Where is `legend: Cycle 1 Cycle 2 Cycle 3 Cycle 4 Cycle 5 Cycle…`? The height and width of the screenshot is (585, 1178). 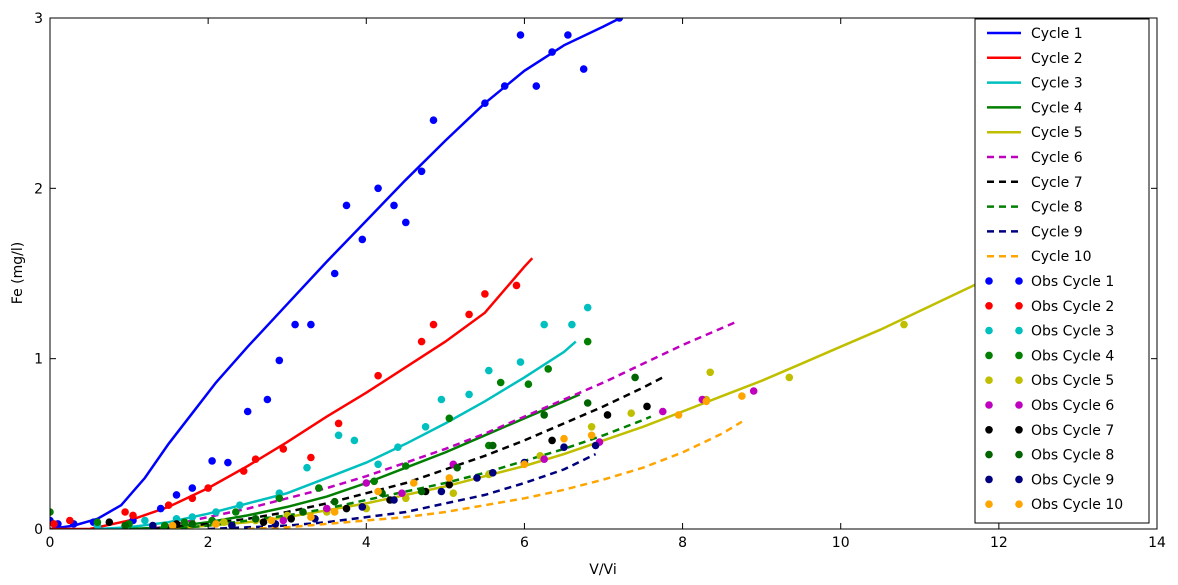
legend: Cycle 1 Cycle 2 Cycle 3 Cycle 4 Cycle 5 Cycle… is located at coordinates (1062, 271).